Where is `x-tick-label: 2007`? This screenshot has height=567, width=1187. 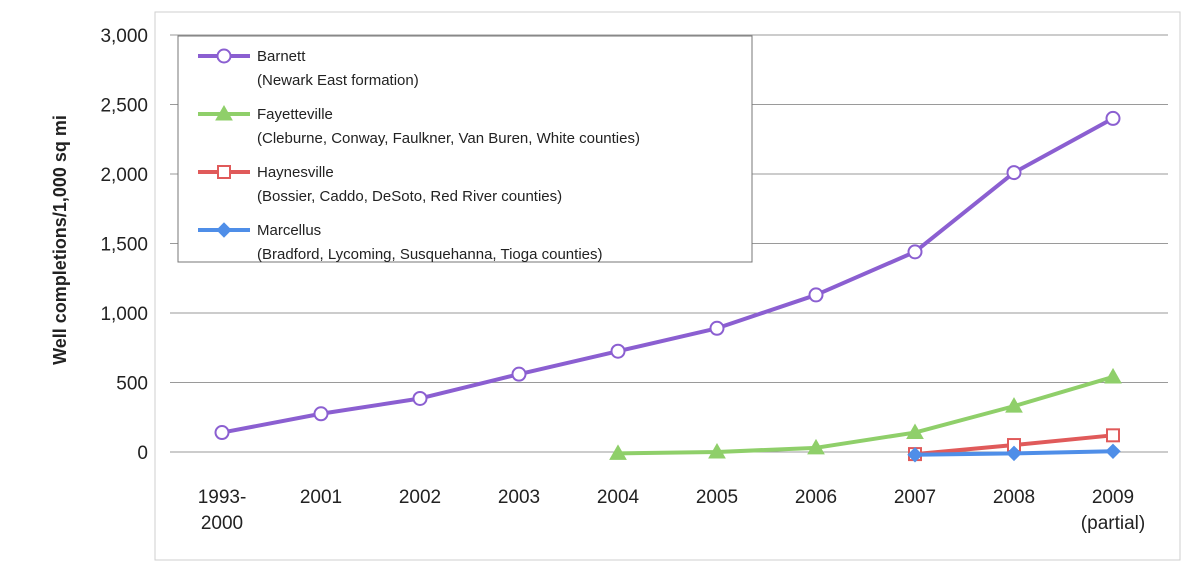 x-tick-label: 2007 is located at coordinates (915, 497).